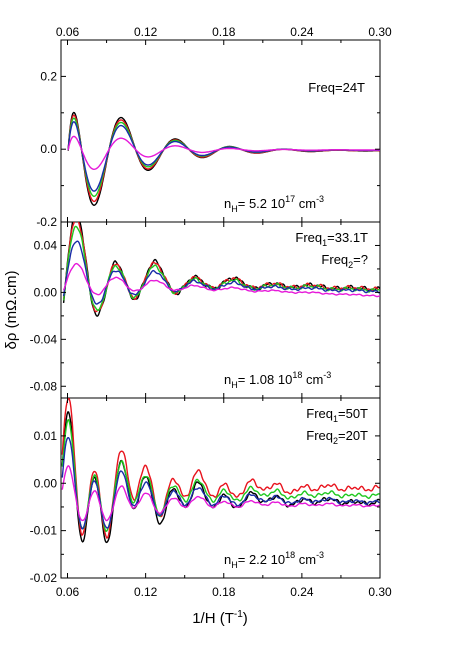  I want to click on x-tick-label-top: 0.12, so click(146, 32).